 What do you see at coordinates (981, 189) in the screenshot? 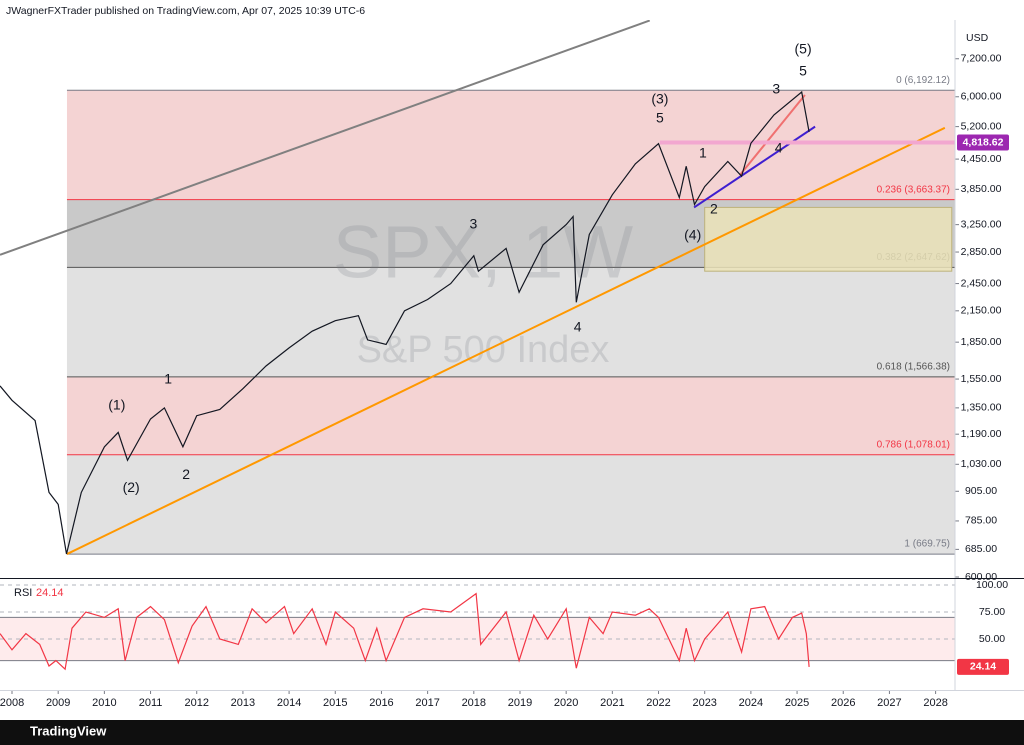
I see `y-tick-label: 3,850.00` at bounding box center [981, 189].